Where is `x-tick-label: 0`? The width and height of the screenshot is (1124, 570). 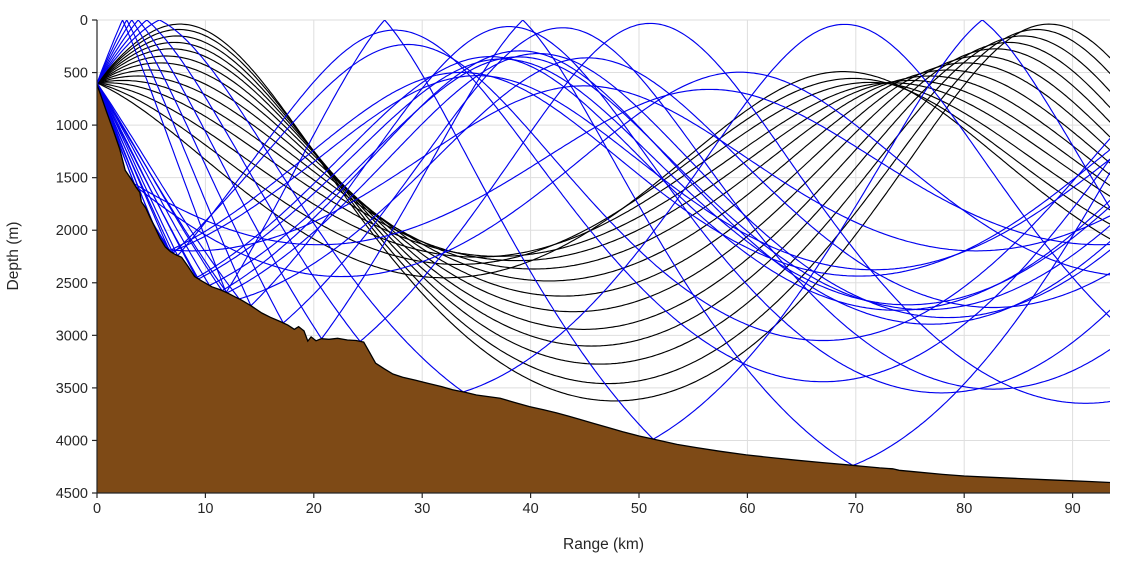 x-tick-label: 0 is located at coordinates (97, 509).